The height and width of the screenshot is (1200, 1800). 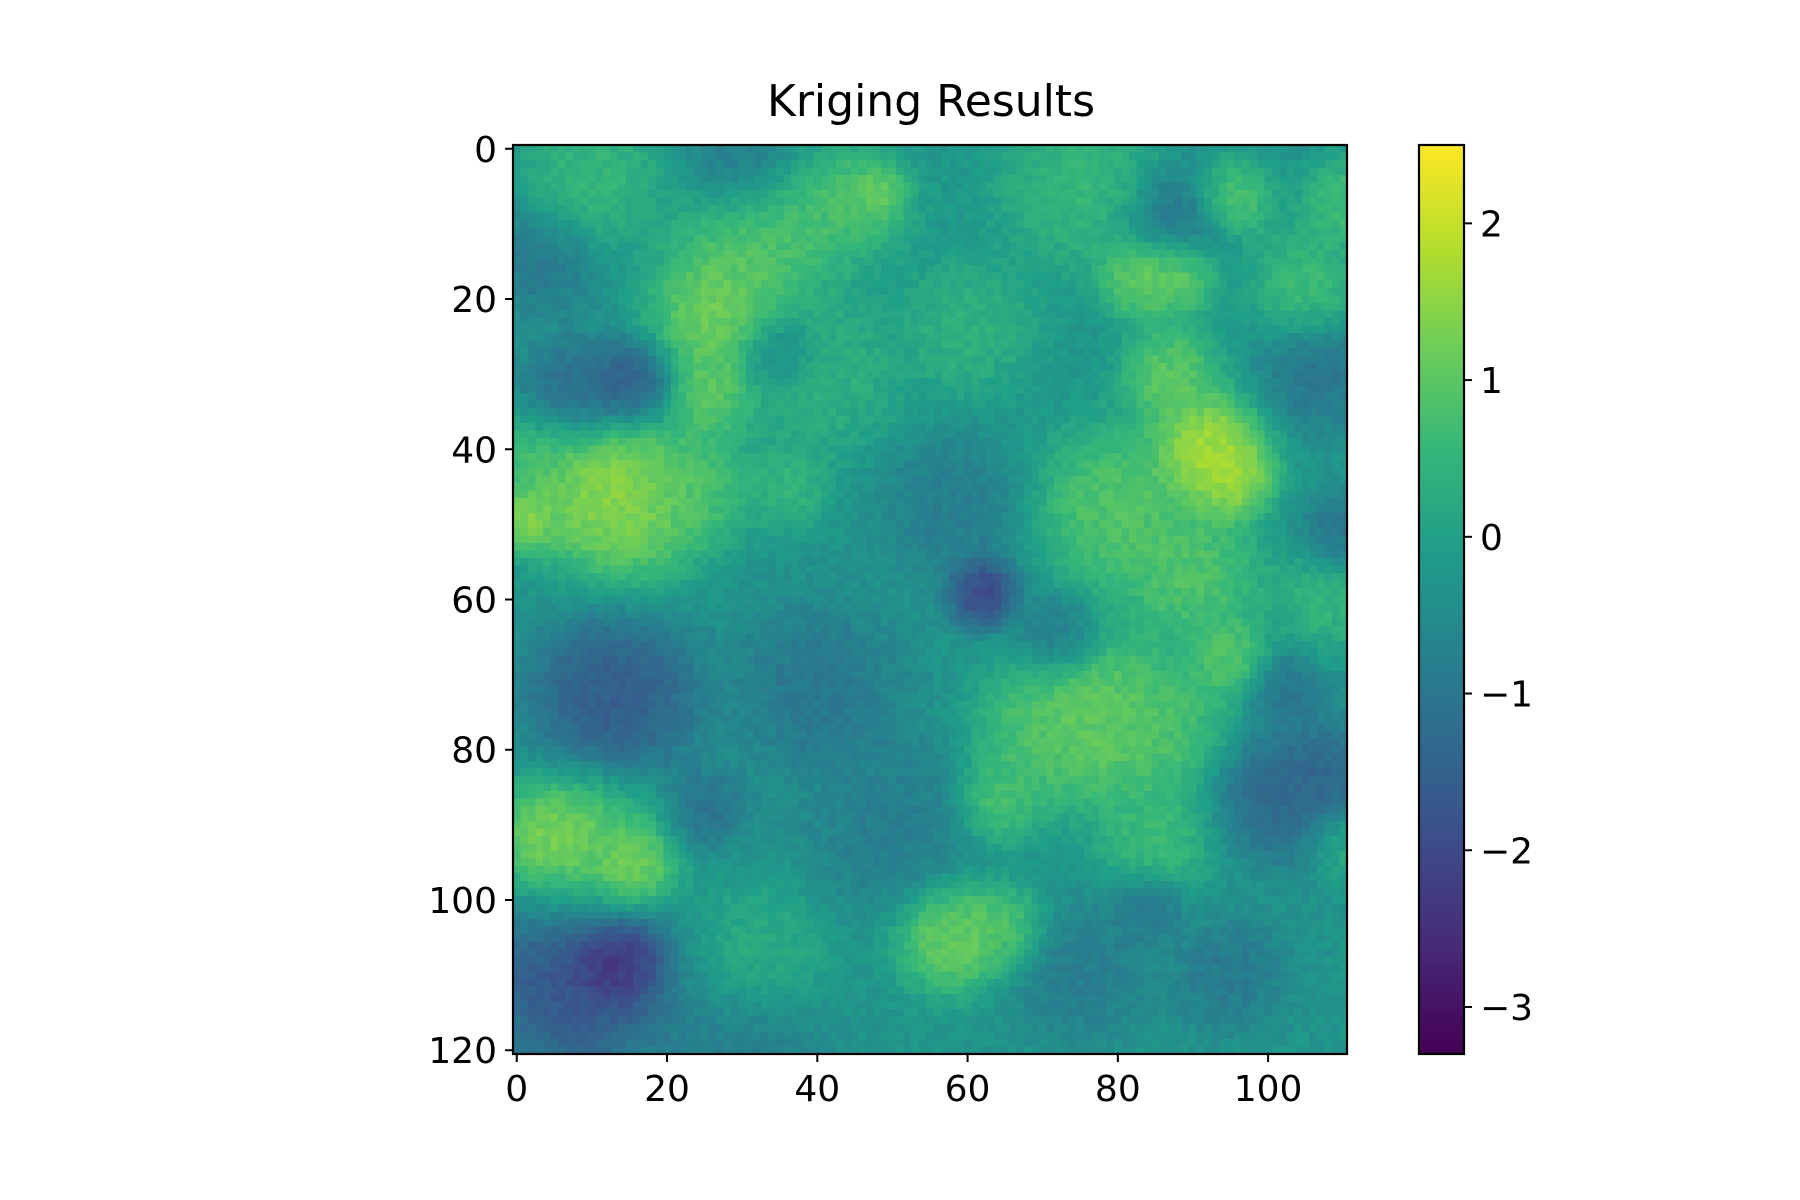 What do you see at coordinates (474, 751) in the screenshot?
I see `y-tick-label: 80` at bounding box center [474, 751].